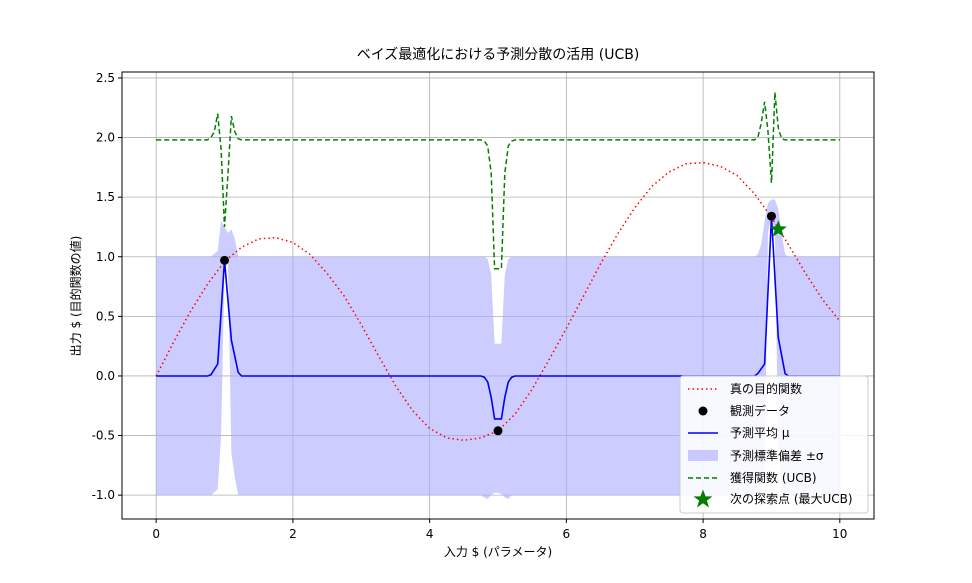 The image size is (972, 583). Describe the element at coordinates (430, 534) in the screenshot. I see `x-tick-label: 4` at that location.